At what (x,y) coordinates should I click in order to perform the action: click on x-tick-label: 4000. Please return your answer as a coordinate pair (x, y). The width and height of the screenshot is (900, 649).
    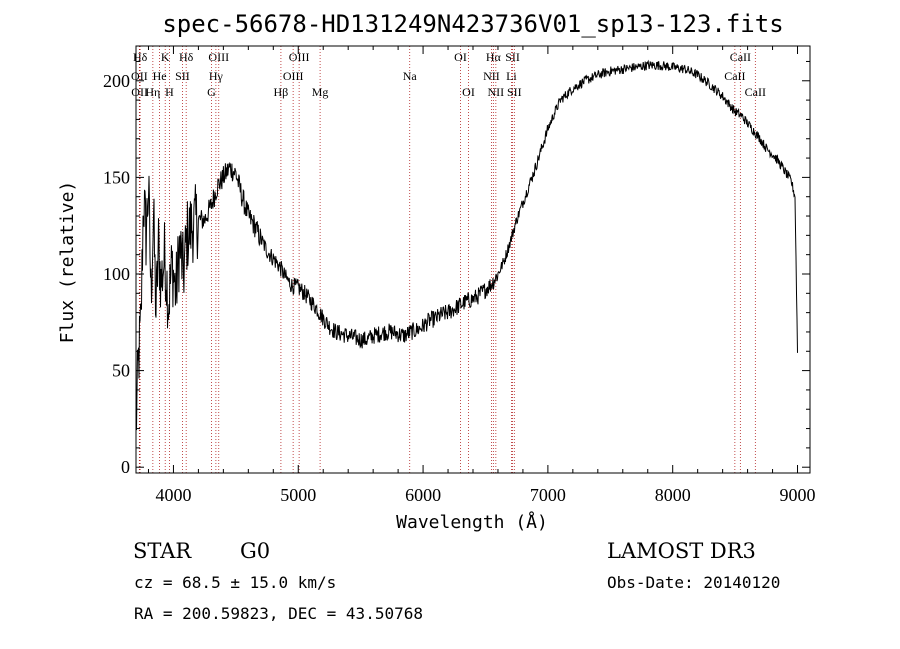
    Looking at the image, I should click on (173, 495).